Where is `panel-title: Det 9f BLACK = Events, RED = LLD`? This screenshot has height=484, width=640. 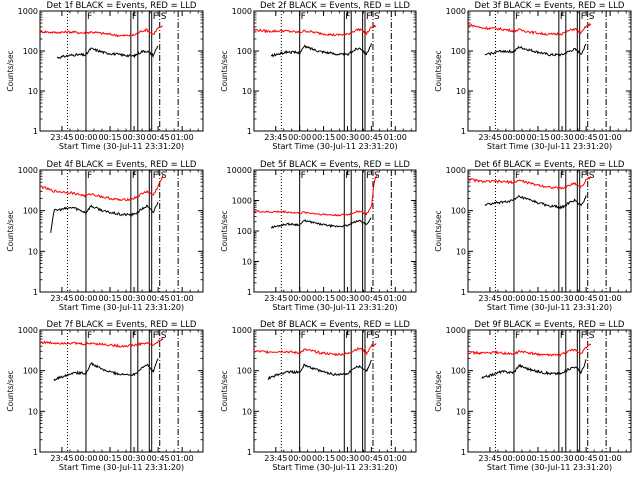
panel-title: Det 9f BLACK = Events, RED = LLD is located at coordinates (550, 325).